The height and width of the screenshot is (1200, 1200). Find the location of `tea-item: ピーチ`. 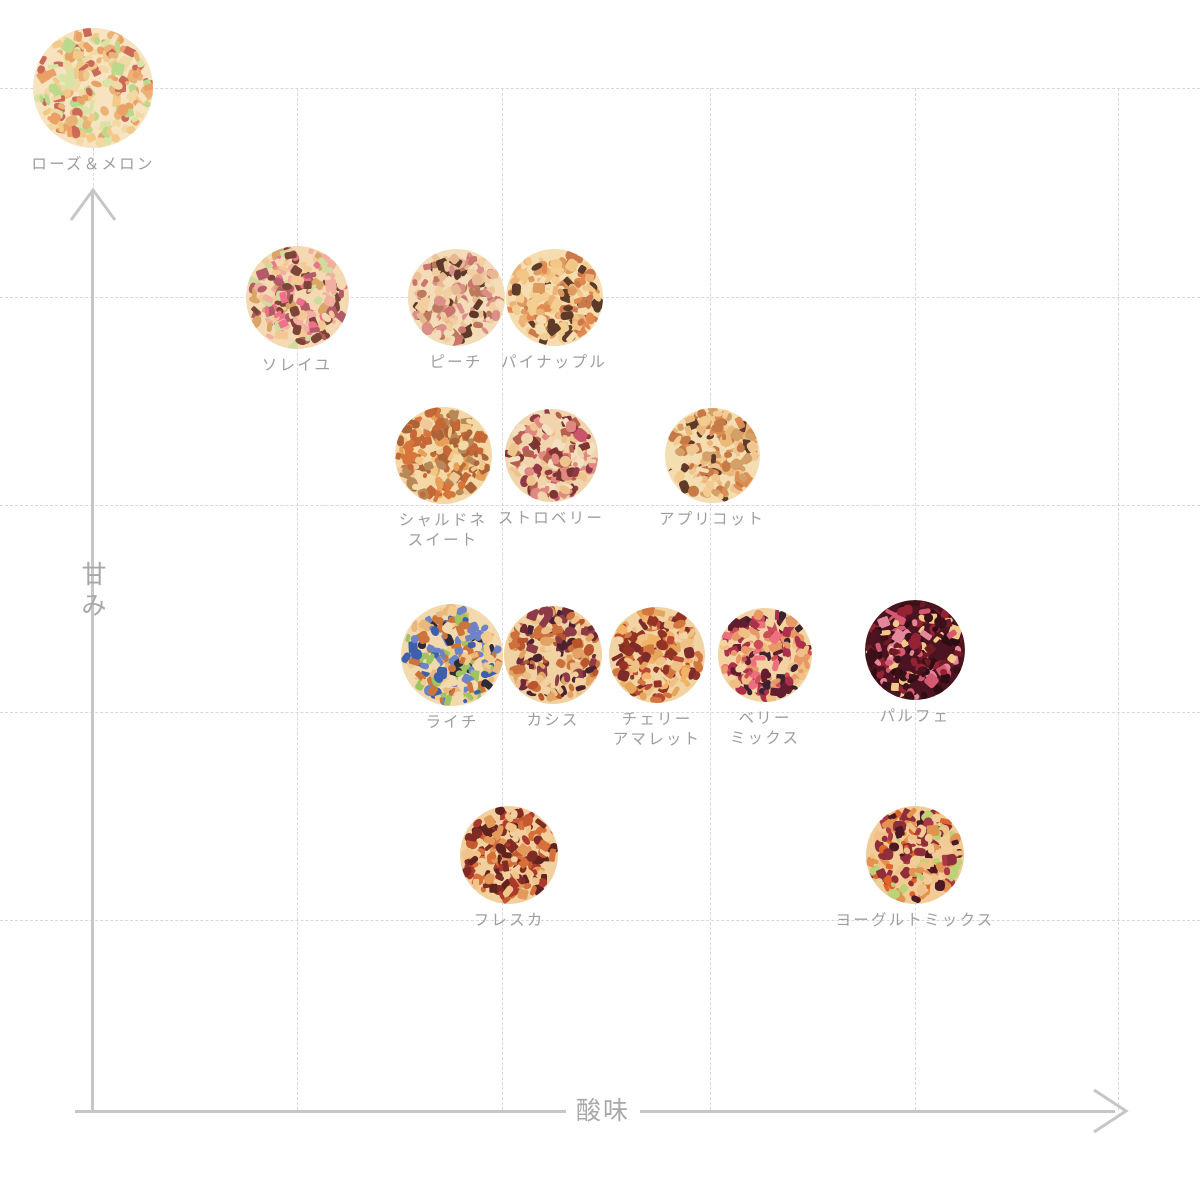

tea-item: ピーチ is located at coordinates (456, 310).